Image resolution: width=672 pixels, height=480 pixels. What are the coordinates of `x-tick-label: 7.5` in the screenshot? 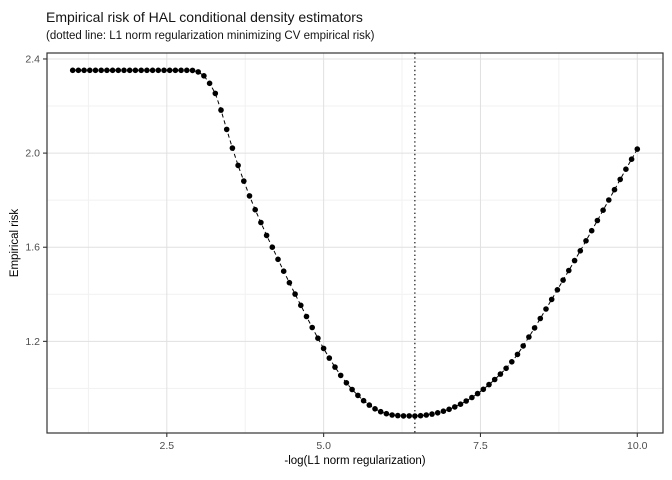 It's located at (480, 446).